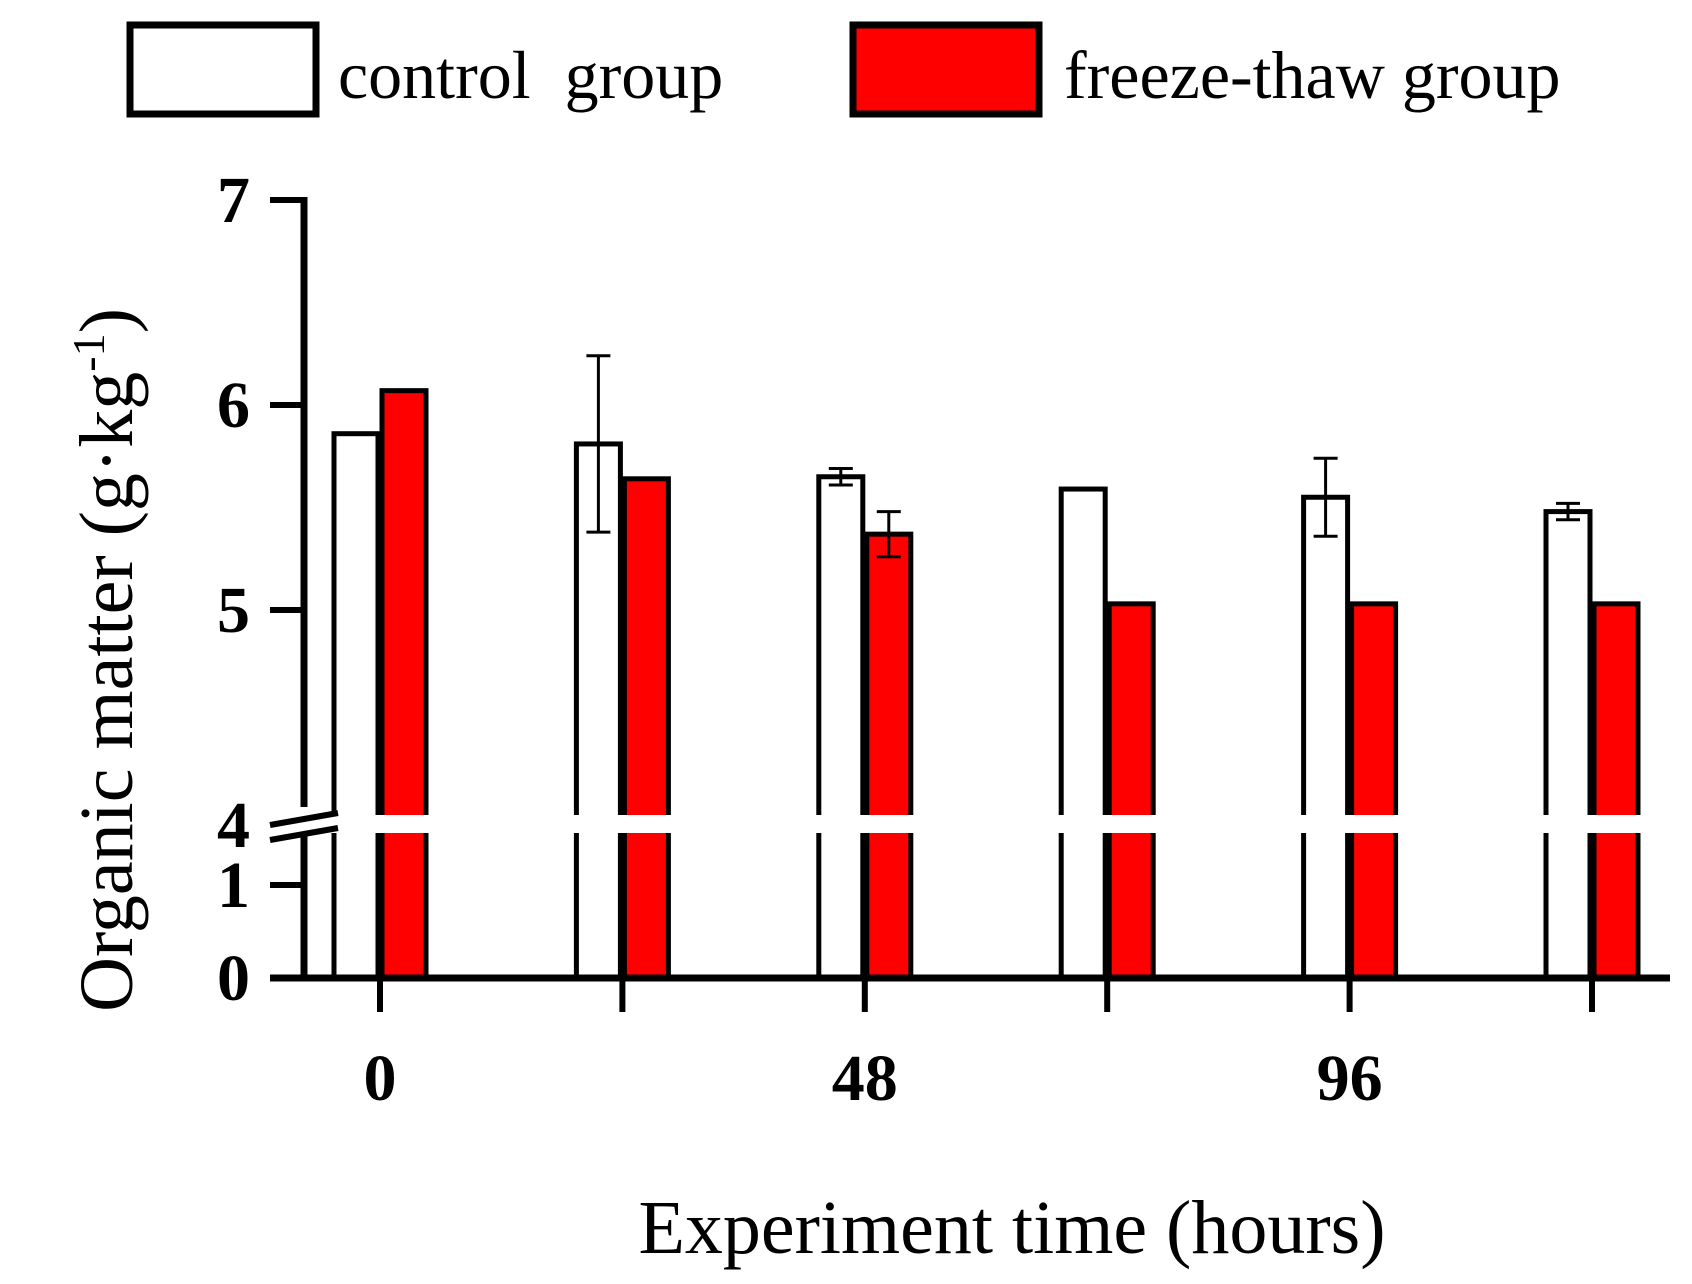 The height and width of the screenshot is (1284, 1692). Describe the element at coordinates (223, 69) in the screenshot. I see `legend-swatch-control` at that location.